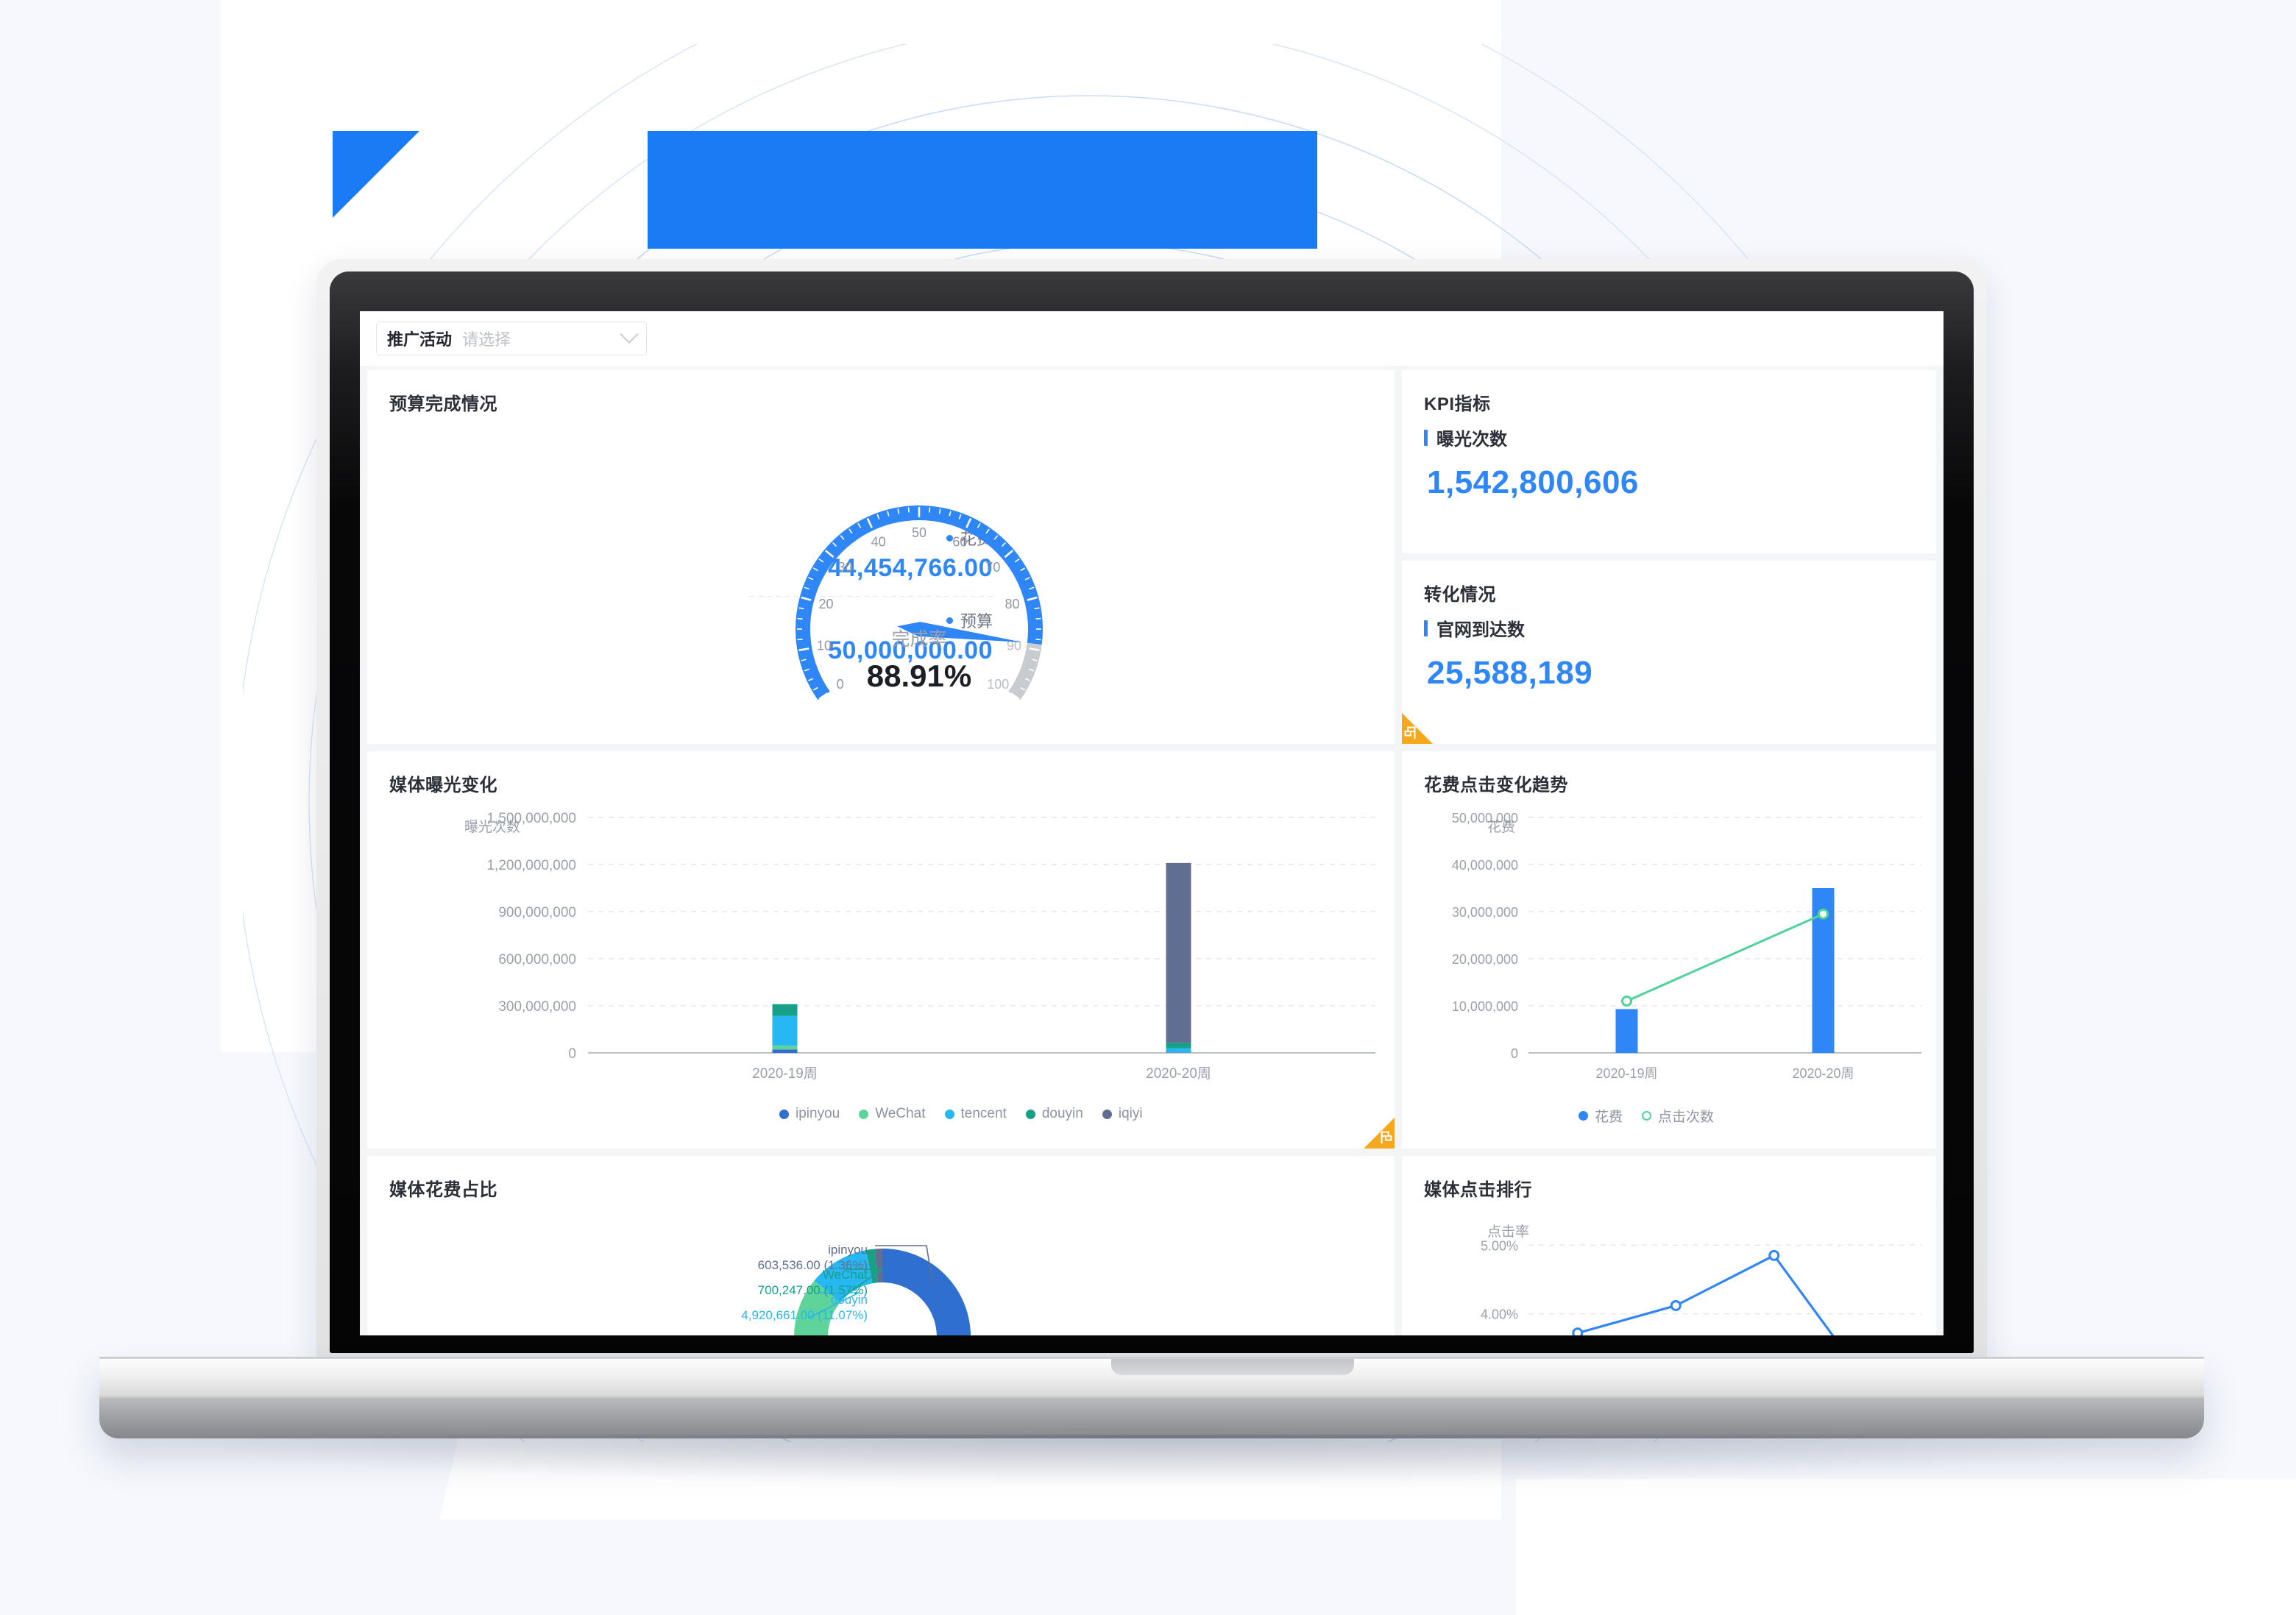 The width and height of the screenshot is (2296, 1615). Describe the element at coordinates (892, 1114) in the screenshot. I see `legend-item: WeChat` at that location.